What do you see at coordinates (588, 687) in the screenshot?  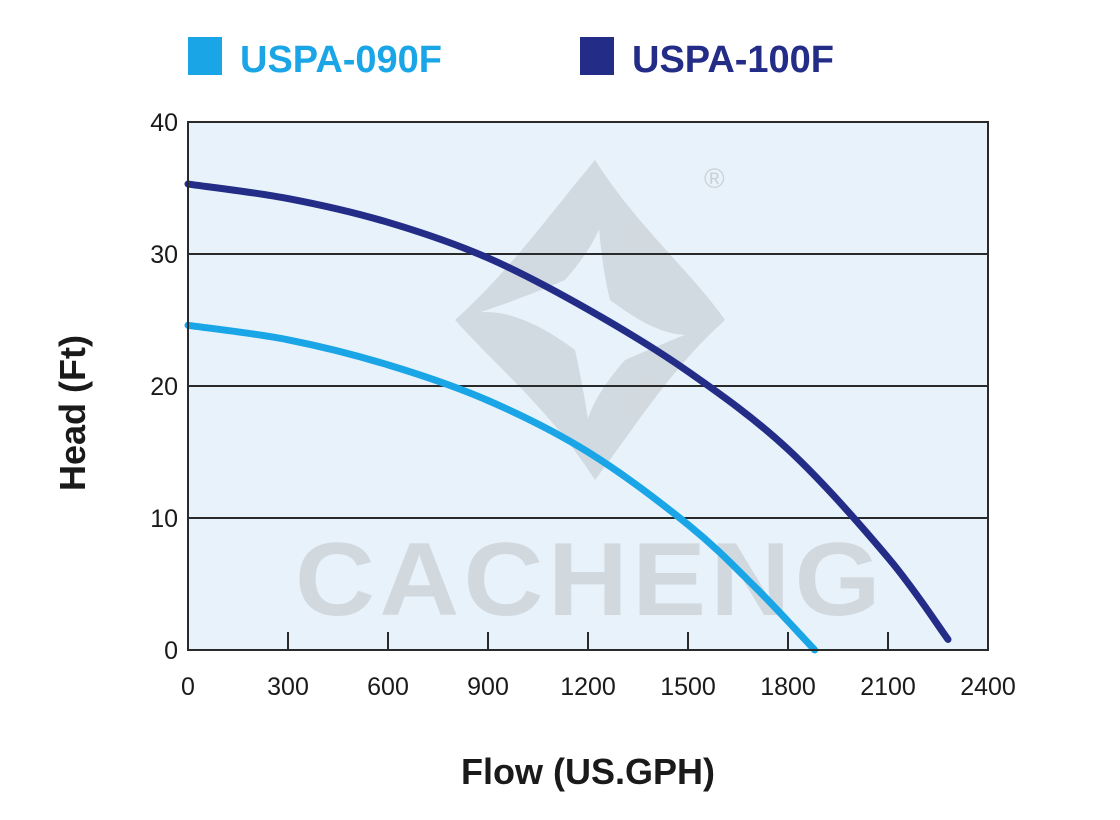 I see `x-tick-label-1200: 1200` at bounding box center [588, 687].